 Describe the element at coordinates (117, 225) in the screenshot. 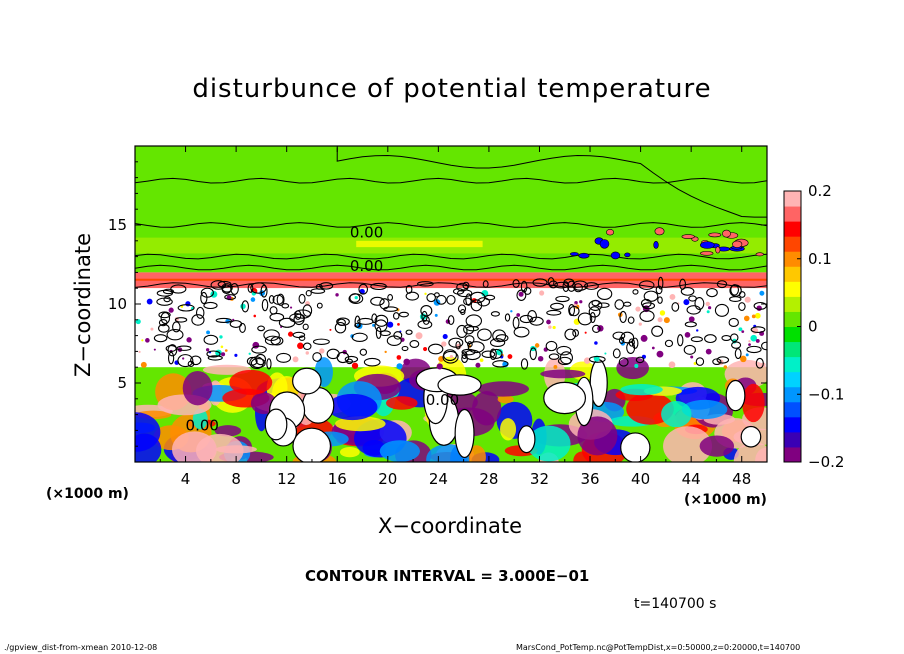

I see `y-tick-label: 15` at that location.